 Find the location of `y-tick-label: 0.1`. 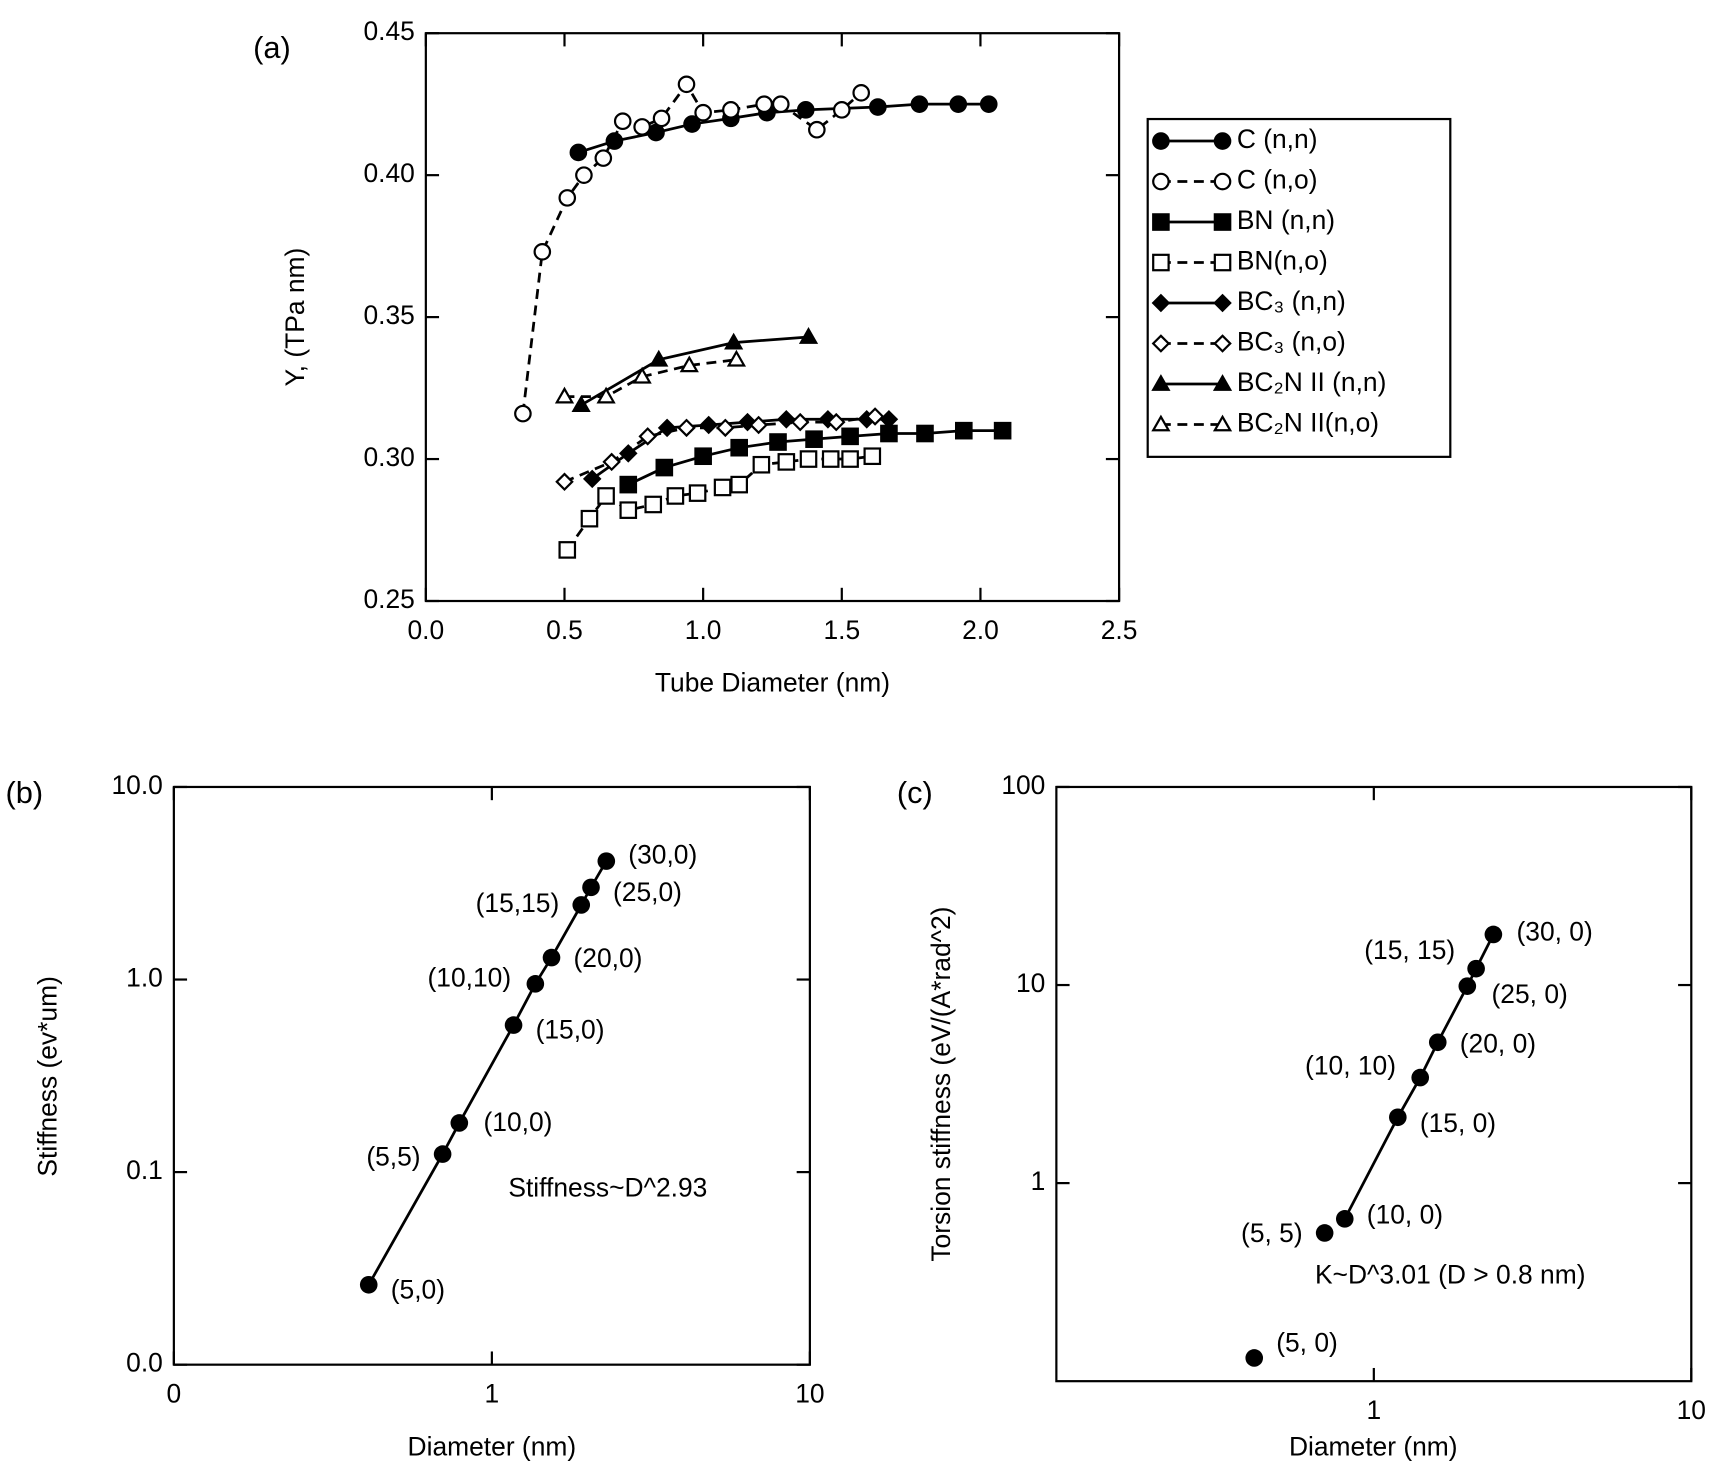

y-tick-label: 0.1 is located at coordinates (144, 1170).